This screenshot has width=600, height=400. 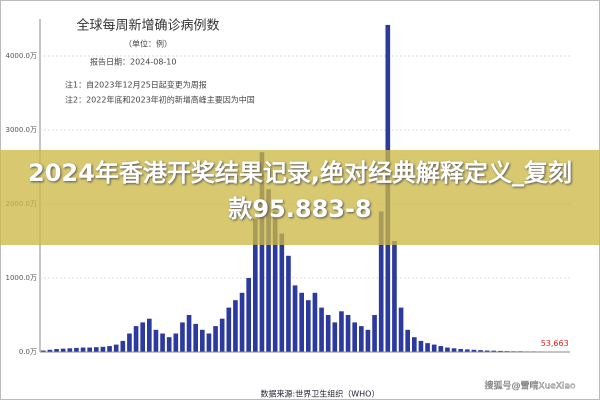 What do you see at coordinates (22, 130) in the screenshot?
I see `y-tick-label: 3000.0万` at bounding box center [22, 130].